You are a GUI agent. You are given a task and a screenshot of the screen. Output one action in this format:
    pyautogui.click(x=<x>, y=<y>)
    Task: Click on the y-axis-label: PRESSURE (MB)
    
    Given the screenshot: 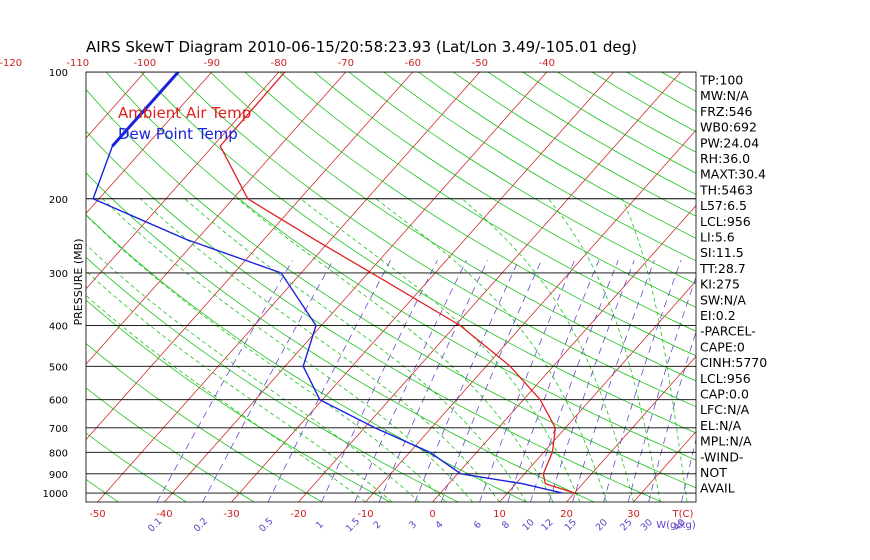 What is the action you would take?
    pyautogui.click(x=78, y=282)
    